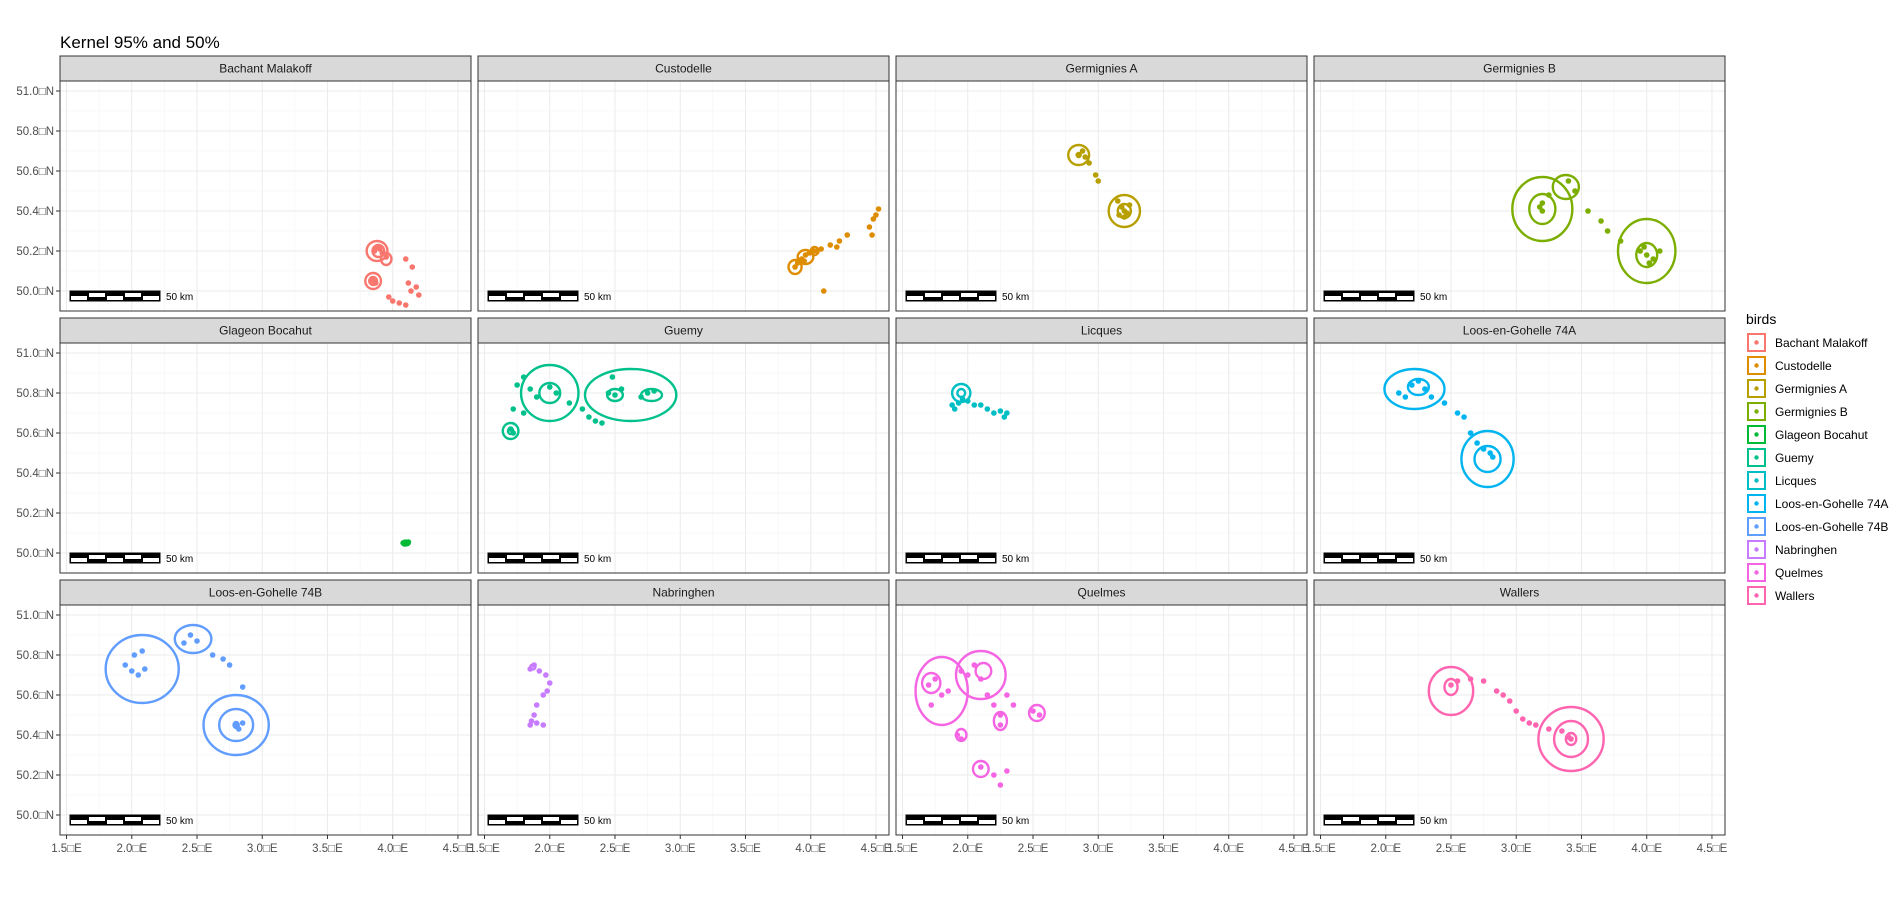 This screenshot has height=902, width=1903. I want to click on panel-custodelle: Custodelle 50 km, so click(683, 183).